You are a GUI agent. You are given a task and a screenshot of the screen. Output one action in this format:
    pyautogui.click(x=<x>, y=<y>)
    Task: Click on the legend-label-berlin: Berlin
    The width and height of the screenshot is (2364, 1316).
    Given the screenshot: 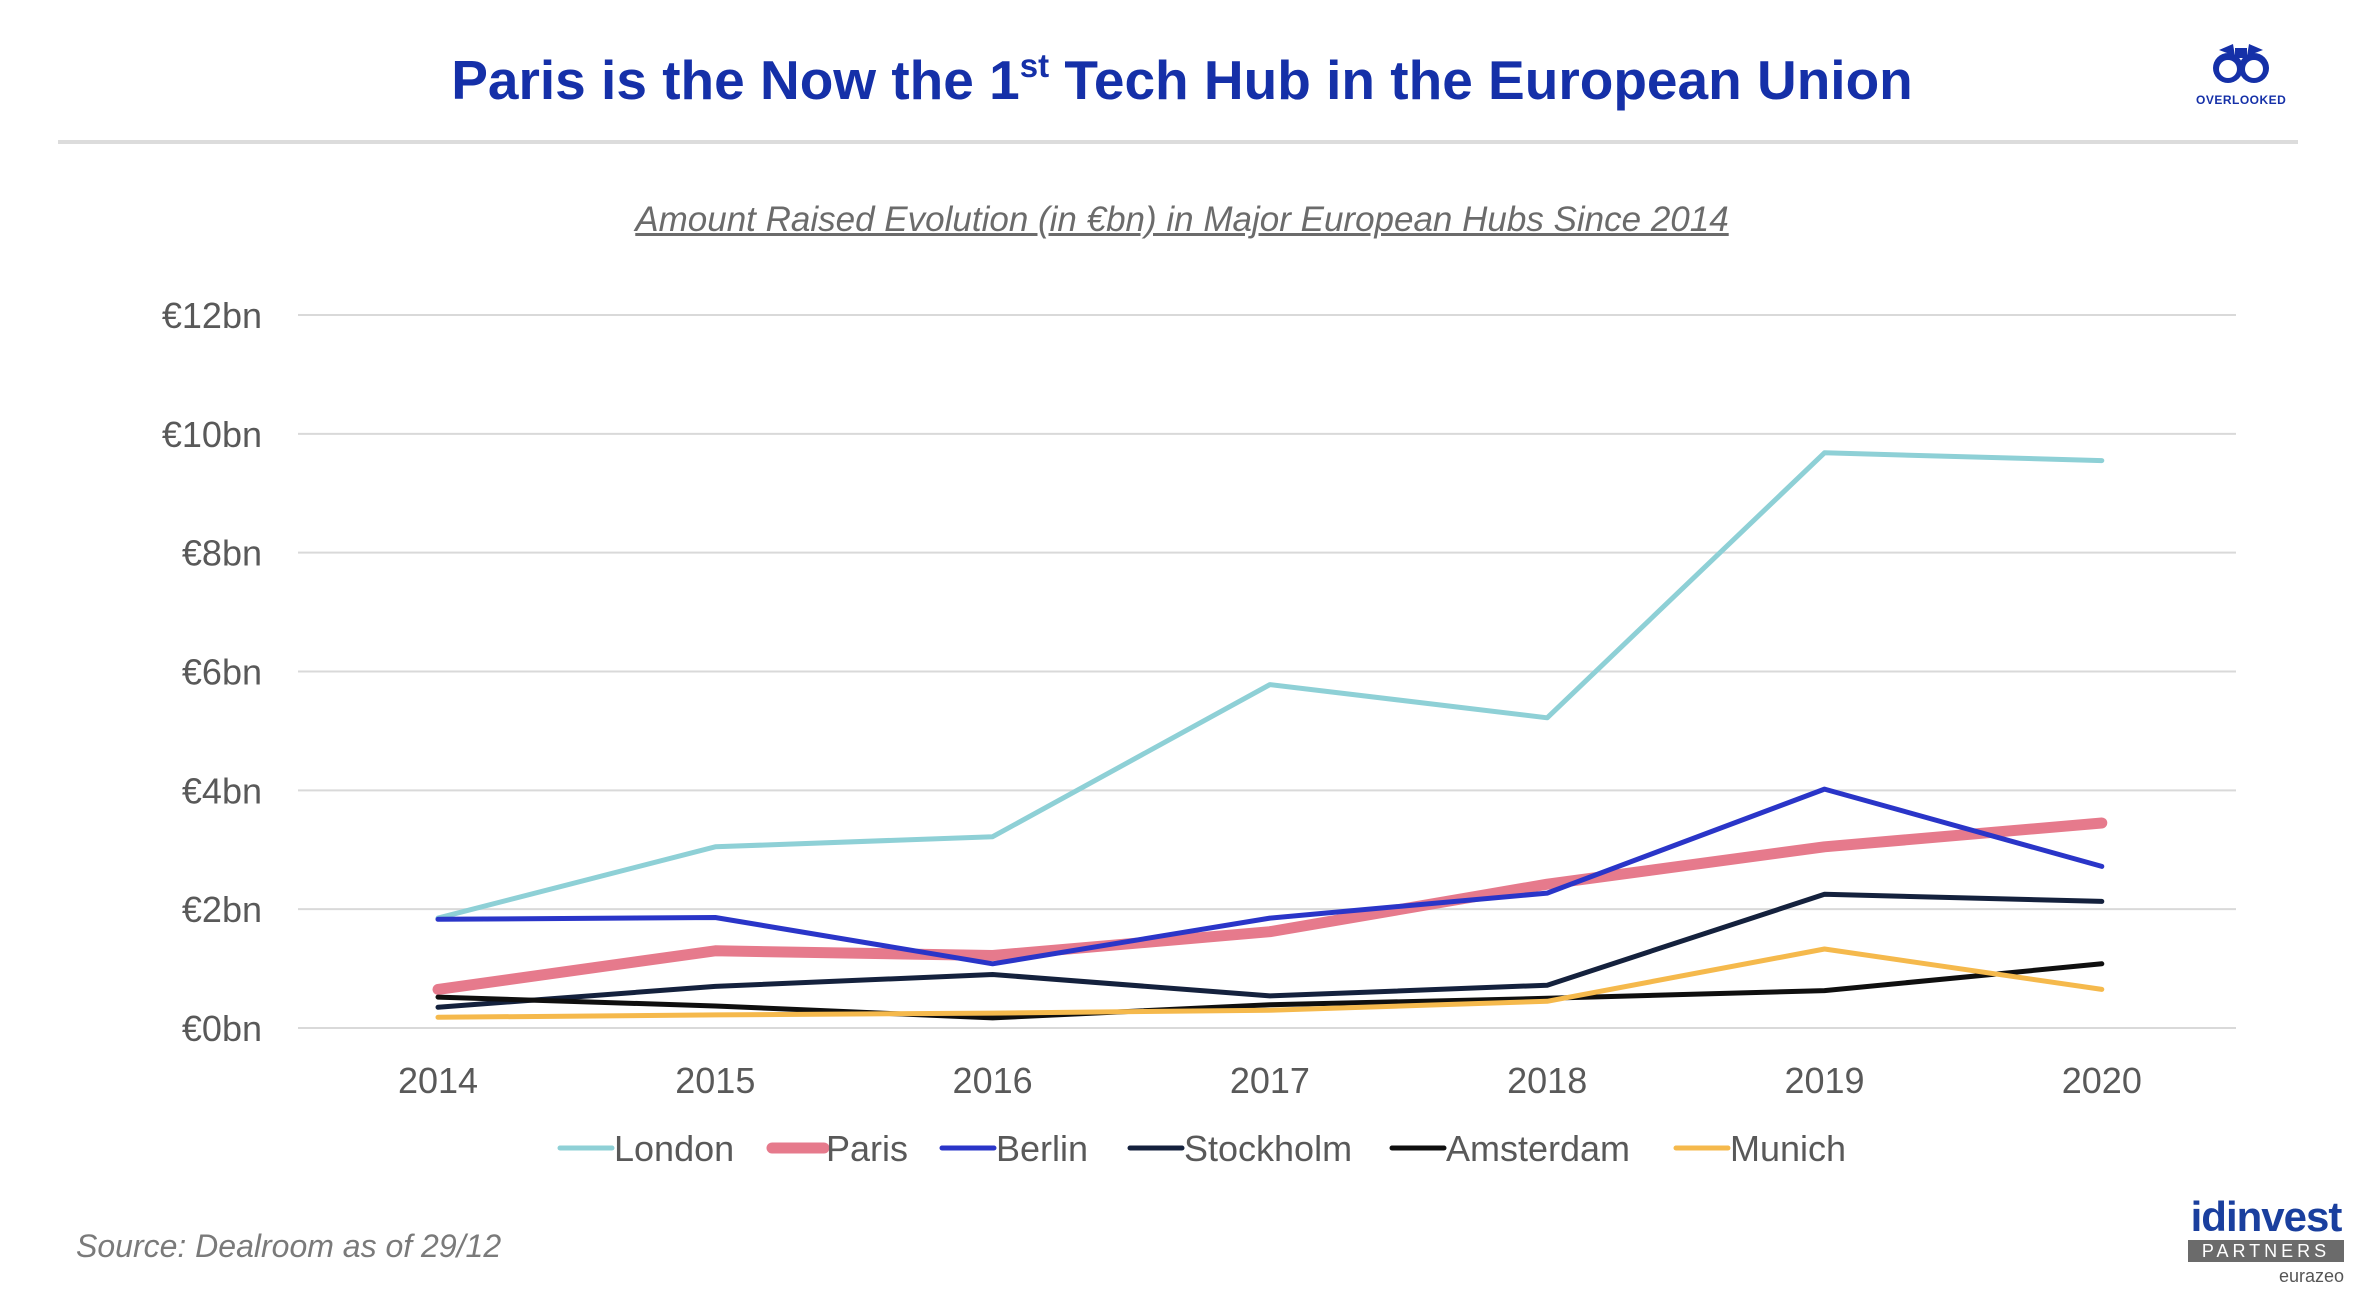 What is the action you would take?
    pyautogui.click(x=1042, y=1148)
    